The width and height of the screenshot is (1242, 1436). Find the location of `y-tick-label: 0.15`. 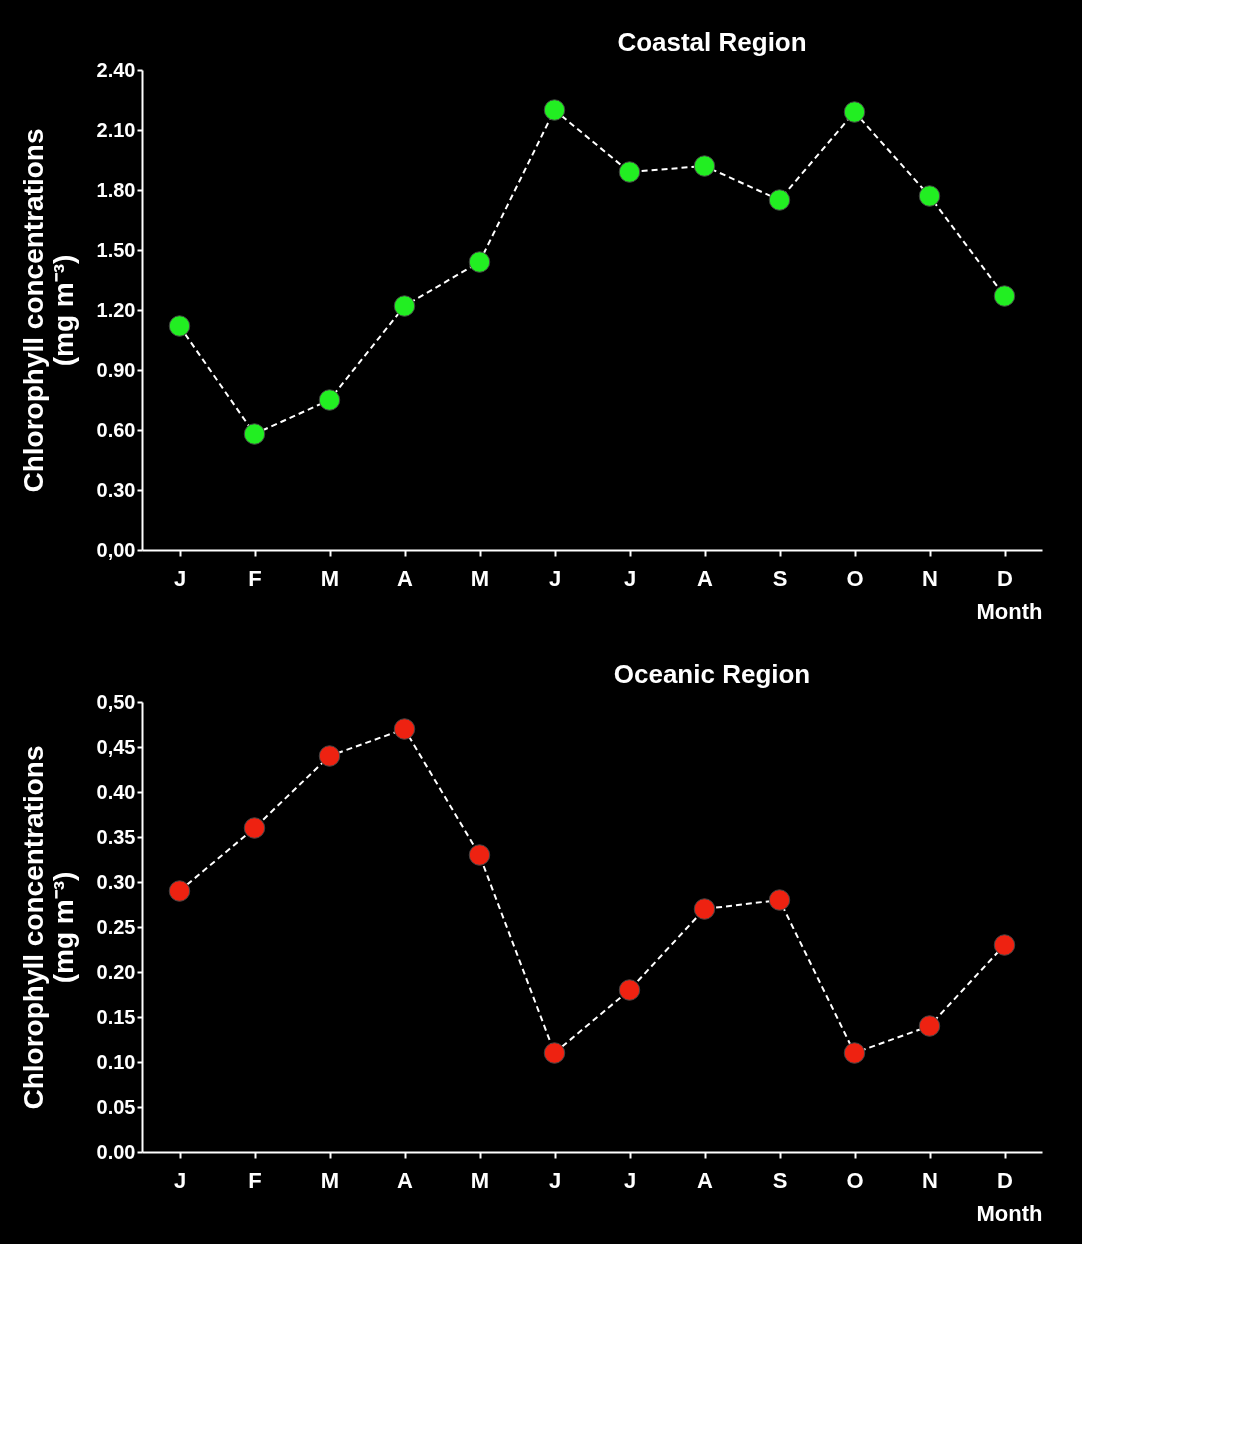

y-tick-label: 0.15 is located at coordinates (116, 1016).